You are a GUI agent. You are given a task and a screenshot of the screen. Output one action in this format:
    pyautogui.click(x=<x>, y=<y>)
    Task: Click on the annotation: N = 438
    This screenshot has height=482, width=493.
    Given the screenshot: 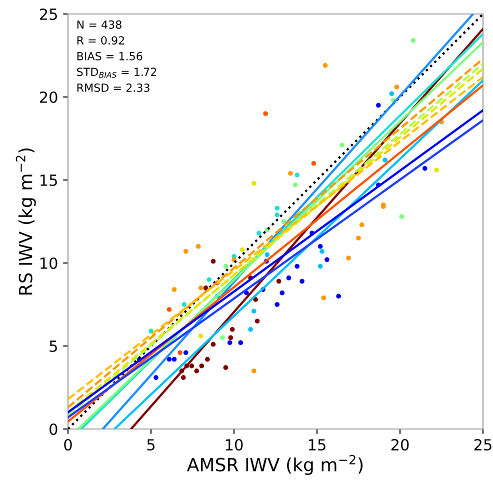 What is the action you would take?
    pyautogui.click(x=99, y=24)
    